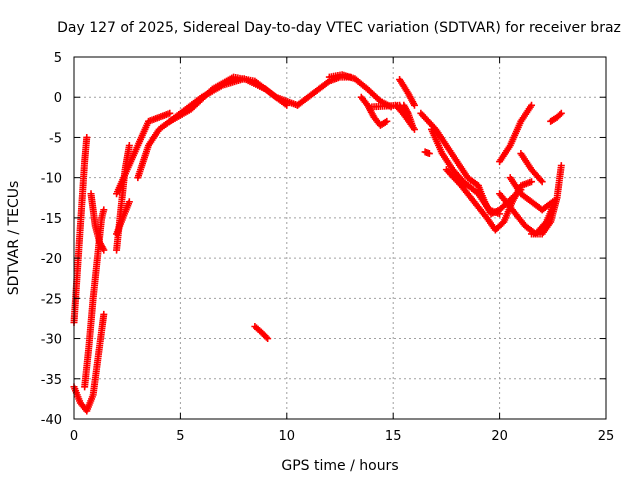 This screenshot has height=480, width=640. I want to click on x-tick-label: 5, so click(180, 436).